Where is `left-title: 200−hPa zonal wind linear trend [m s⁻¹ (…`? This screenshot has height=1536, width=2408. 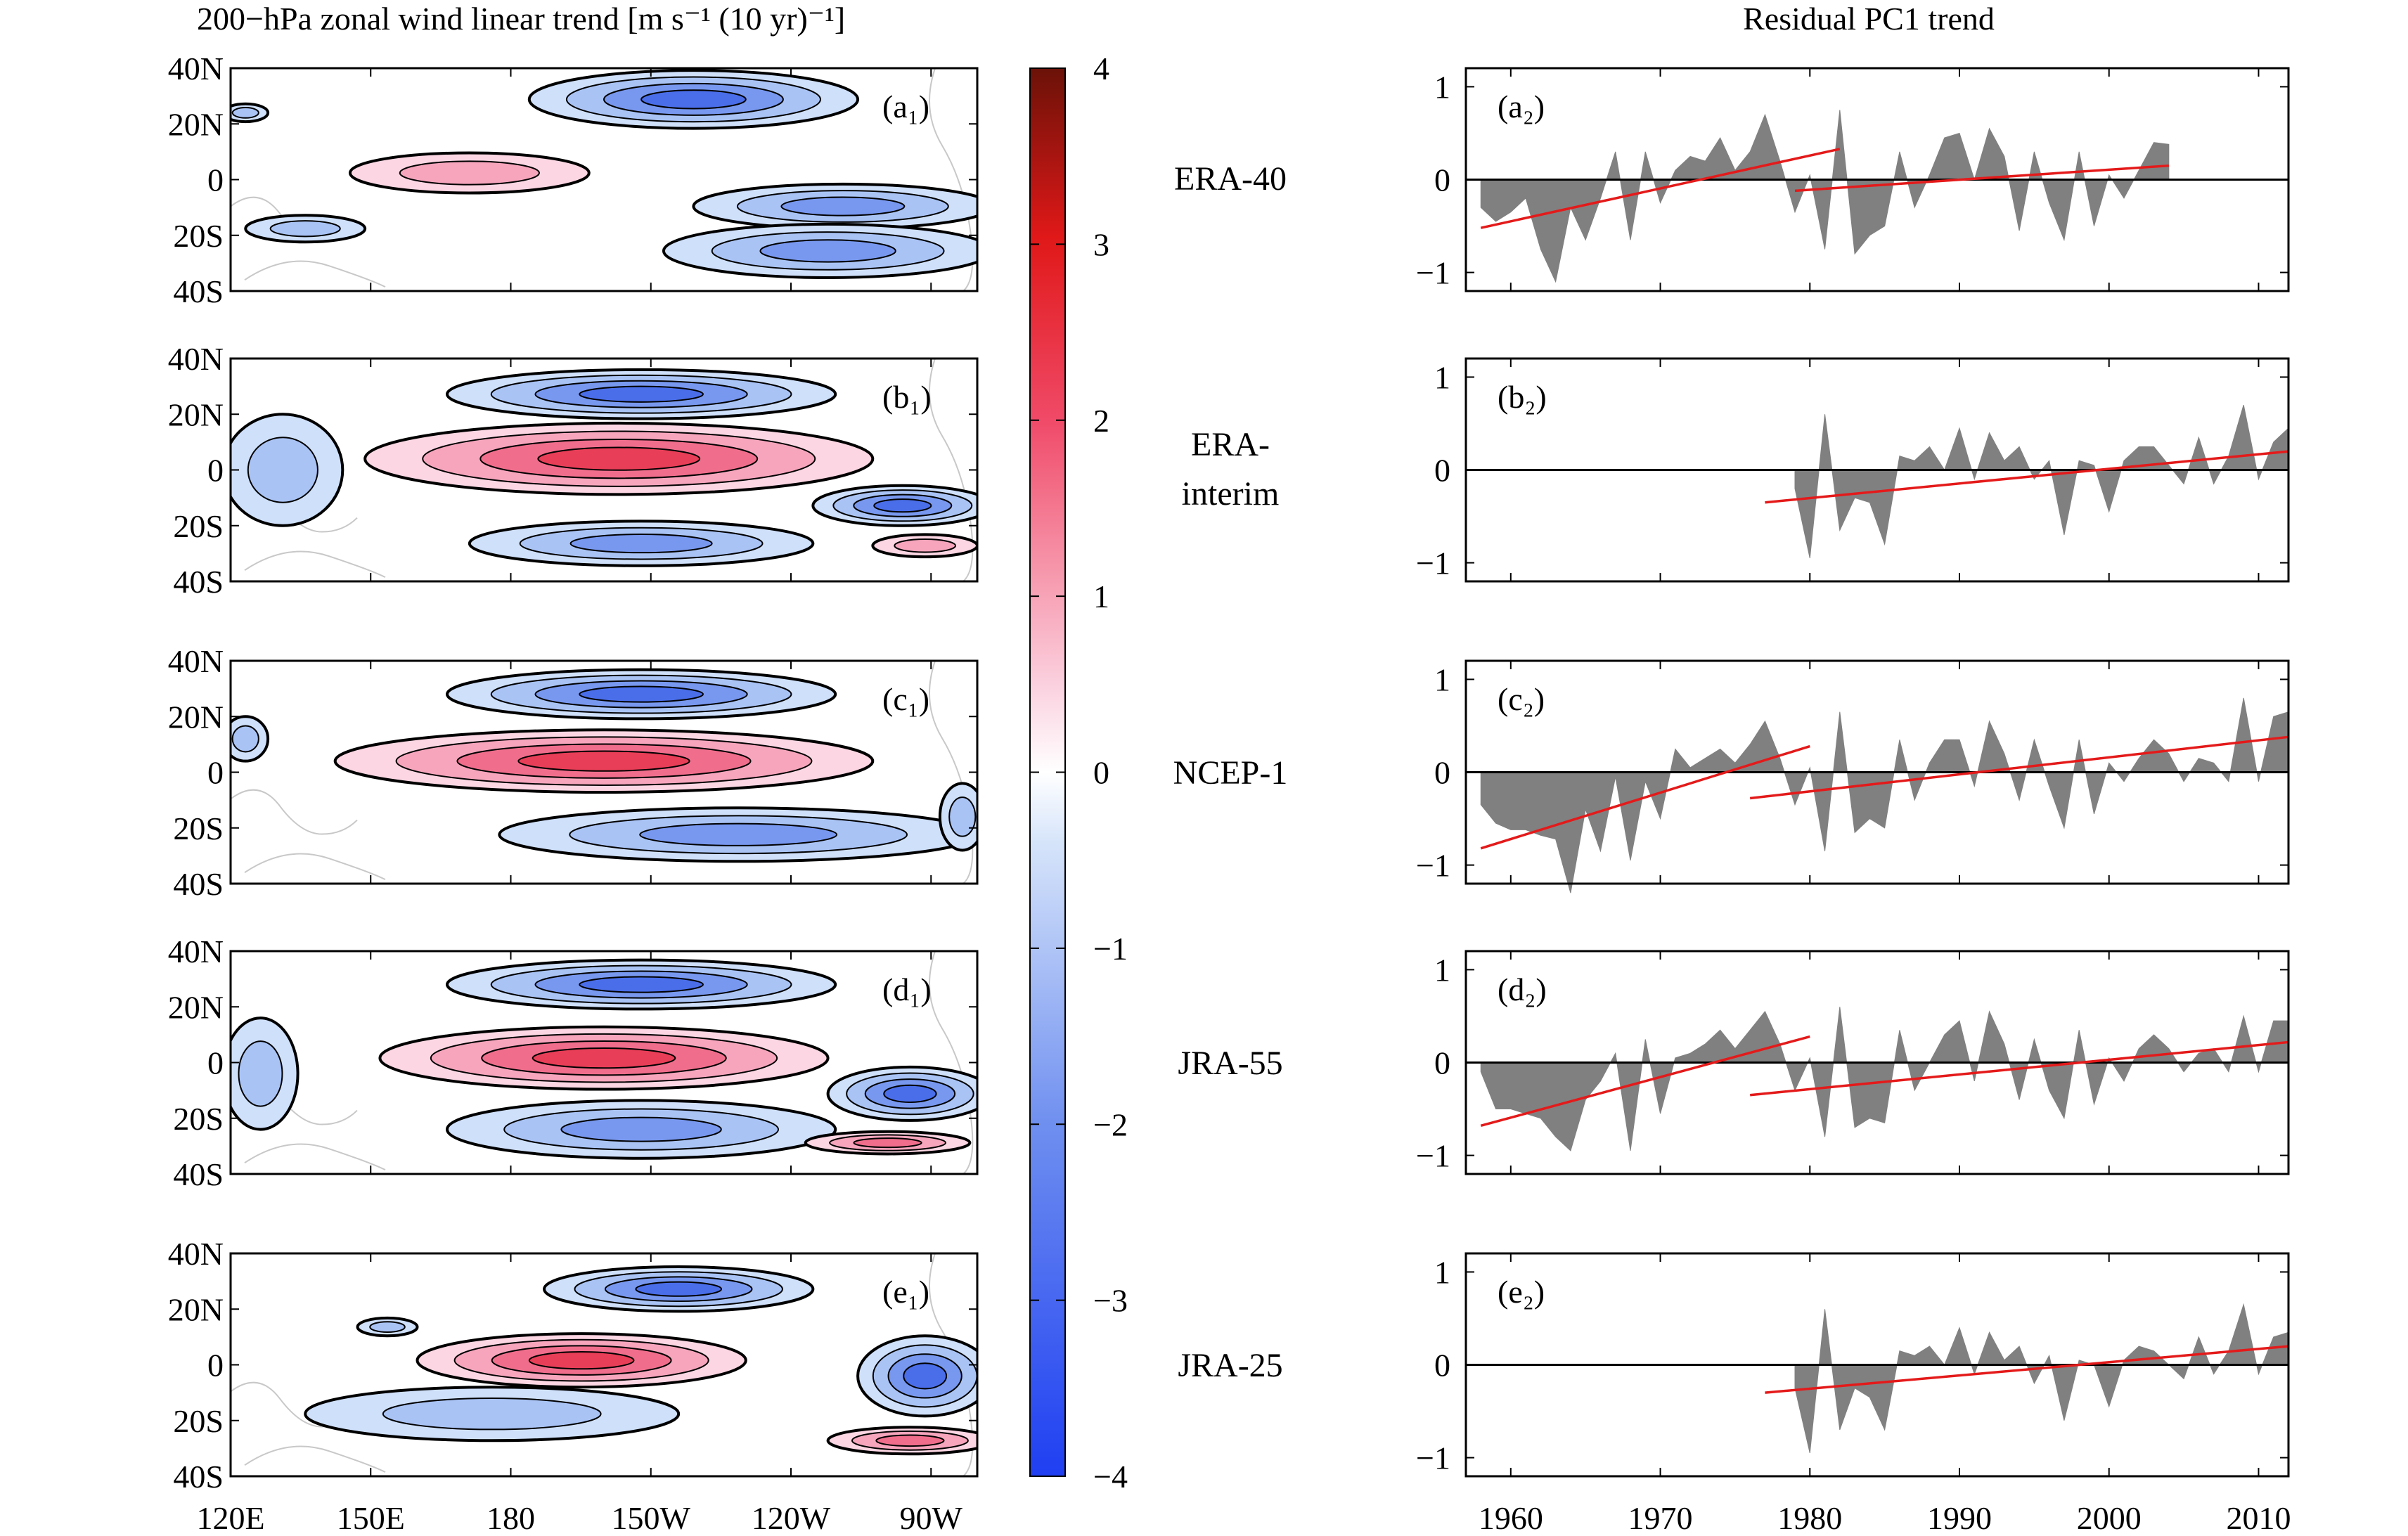 left-title: 200−hPa zonal wind linear trend [m s⁻¹ (… is located at coordinates (521, 19).